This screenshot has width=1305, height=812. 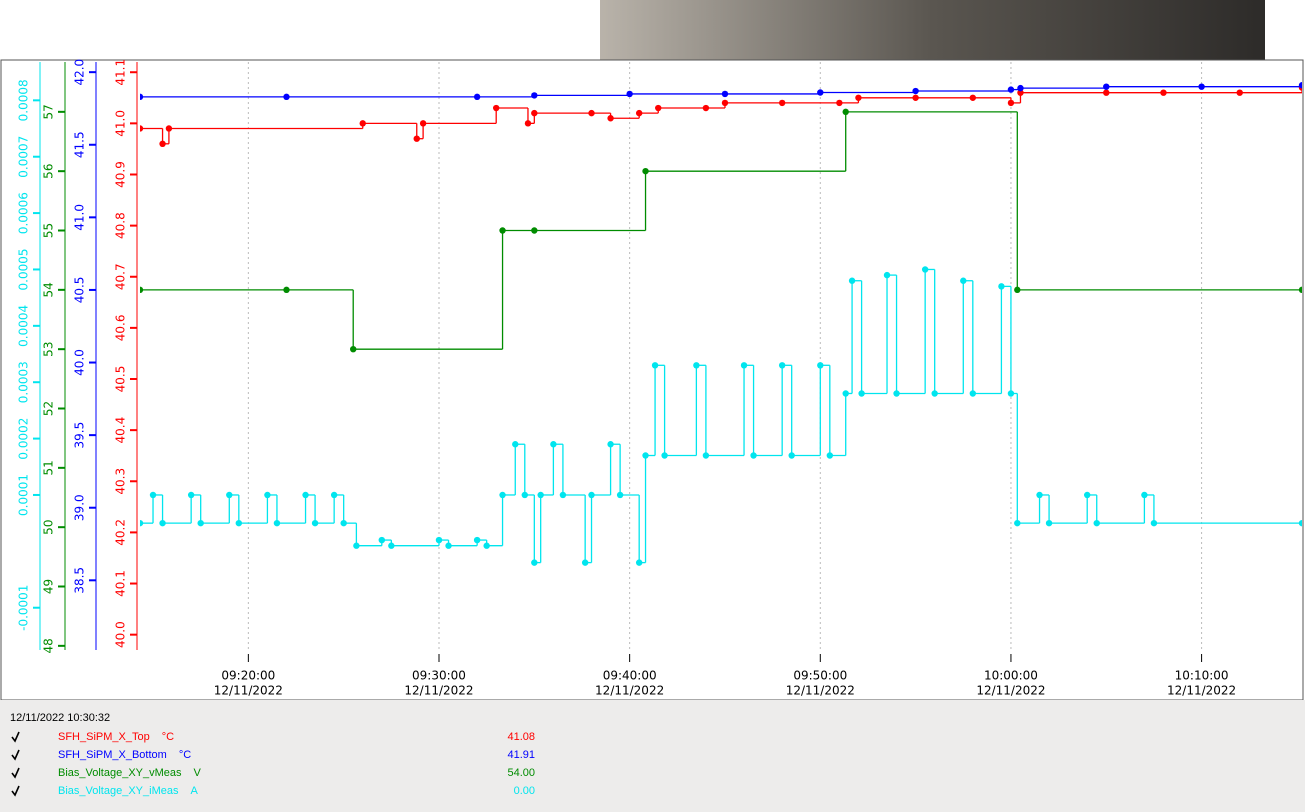 What do you see at coordinates (118, 791) in the screenshot?
I see `legend-name: Bias_Voltage_XY_iMeas` at bounding box center [118, 791].